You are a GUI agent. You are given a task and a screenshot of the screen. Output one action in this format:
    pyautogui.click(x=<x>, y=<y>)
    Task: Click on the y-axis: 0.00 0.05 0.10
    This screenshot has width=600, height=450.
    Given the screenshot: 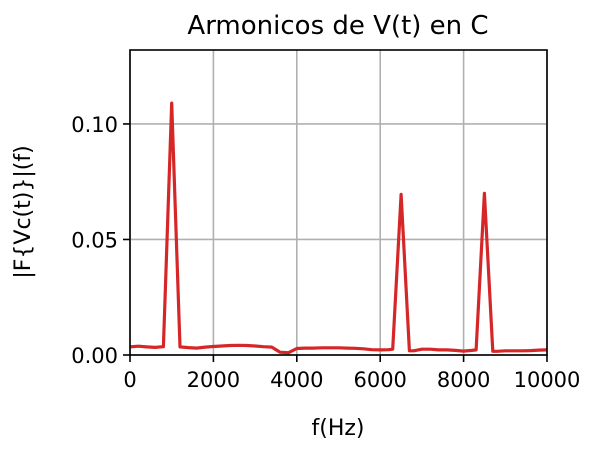 What is the action you would take?
    pyautogui.click(x=100, y=240)
    